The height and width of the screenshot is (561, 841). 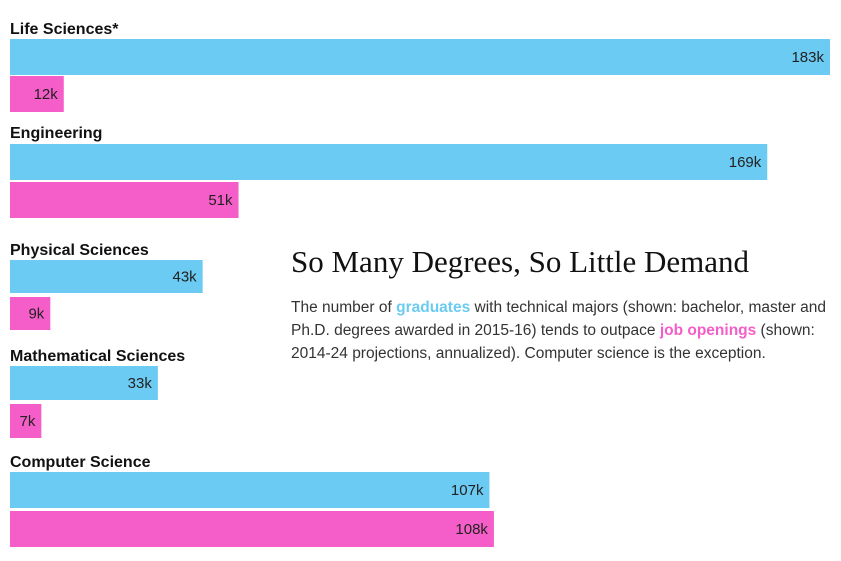 I want to click on legend-graduates: graduates, so click(x=433, y=307).